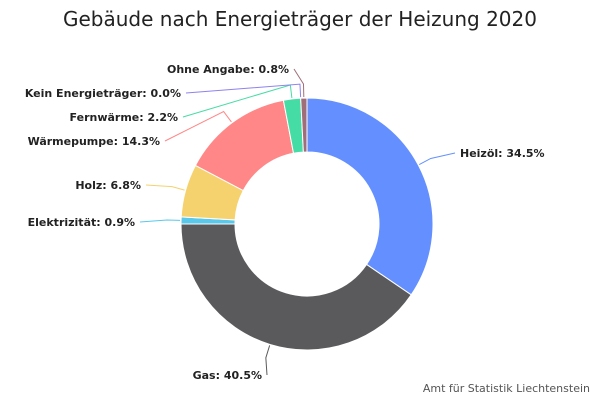 This screenshot has width=600, height=400. I want to click on credits-link: Amt für Statistik Liechtenstein, so click(506, 388).